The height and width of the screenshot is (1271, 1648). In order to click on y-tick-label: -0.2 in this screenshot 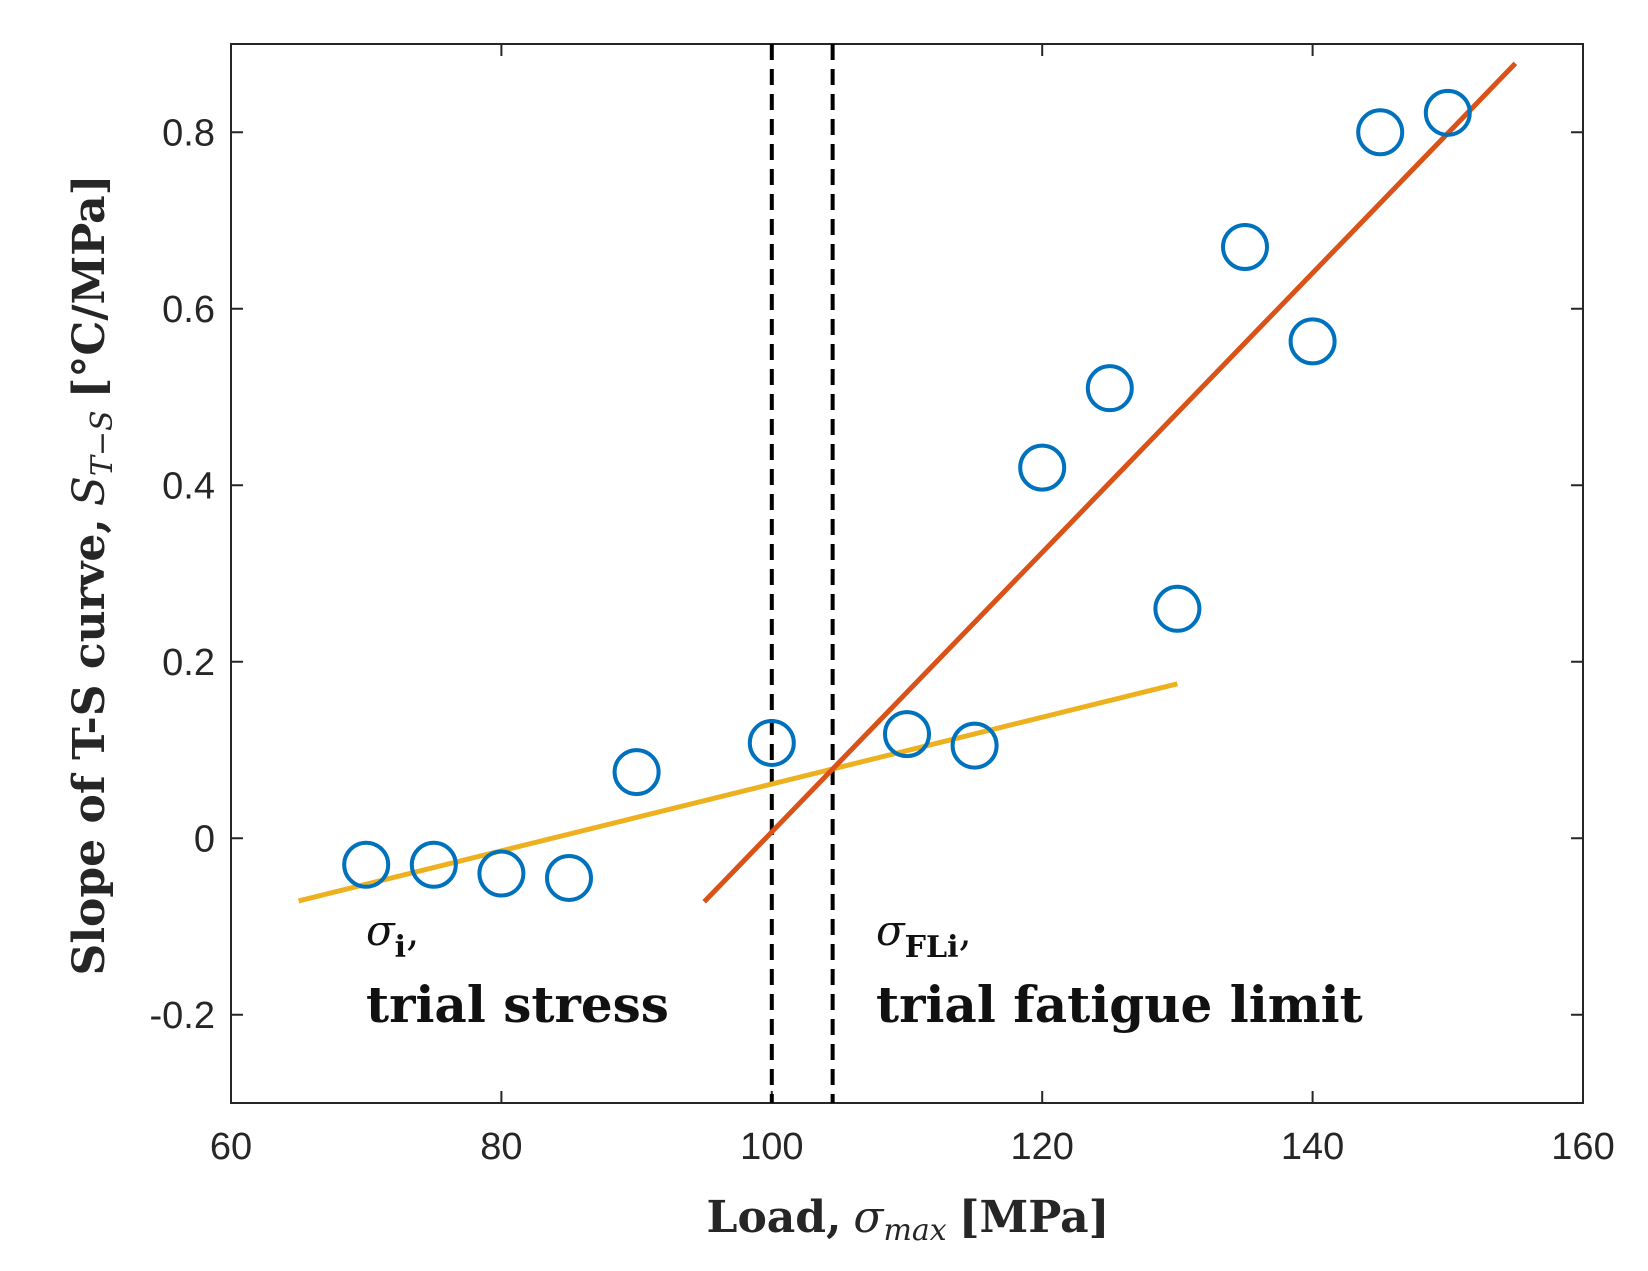, I will do `click(182, 1016)`.